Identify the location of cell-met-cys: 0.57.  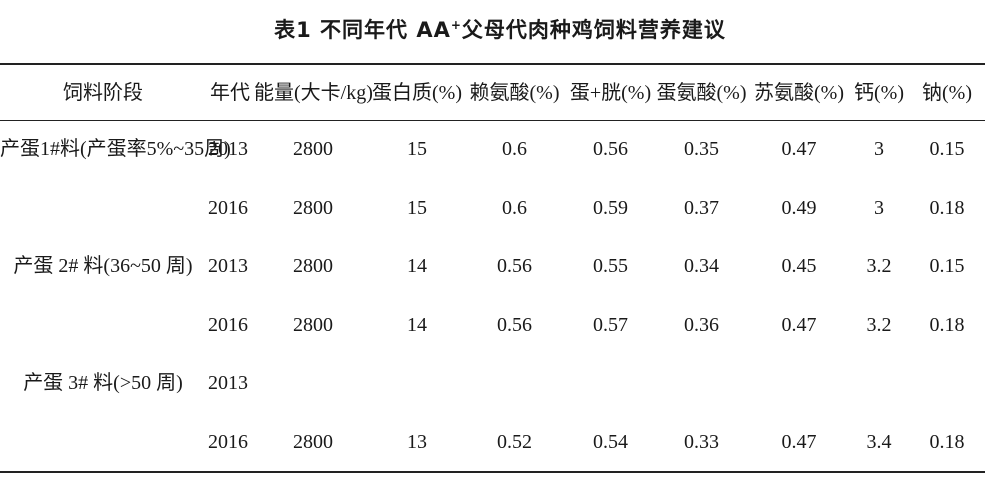
(610, 324).